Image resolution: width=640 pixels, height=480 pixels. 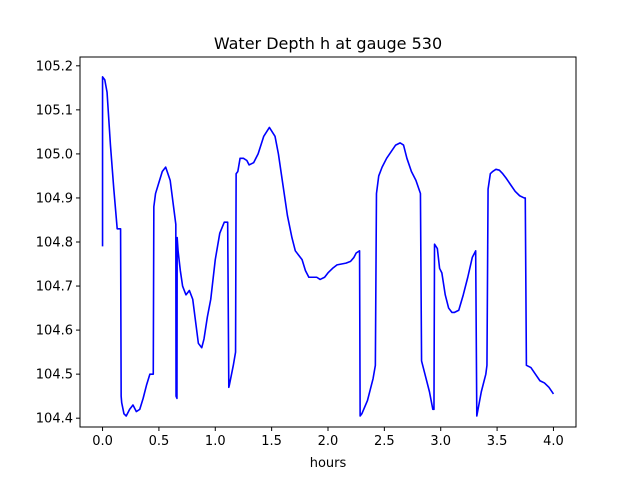 I want to click on y-tick-label: 105.1, so click(x=54, y=110).